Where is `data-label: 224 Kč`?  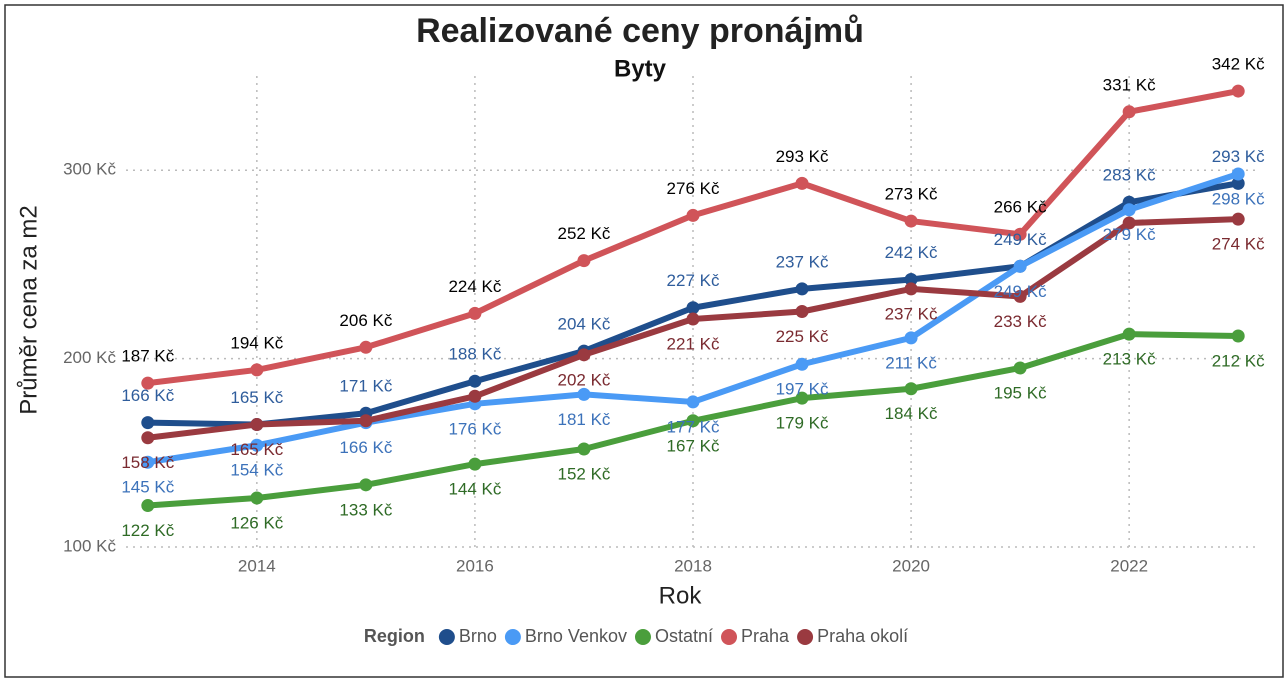
data-label: 224 Kč is located at coordinates (474, 286).